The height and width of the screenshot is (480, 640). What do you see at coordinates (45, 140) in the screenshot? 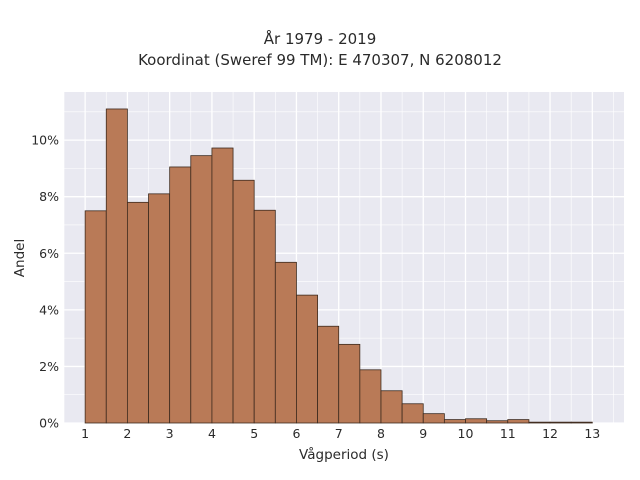
I see `y-tick-label: 10%` at bounding box center [45, 140].